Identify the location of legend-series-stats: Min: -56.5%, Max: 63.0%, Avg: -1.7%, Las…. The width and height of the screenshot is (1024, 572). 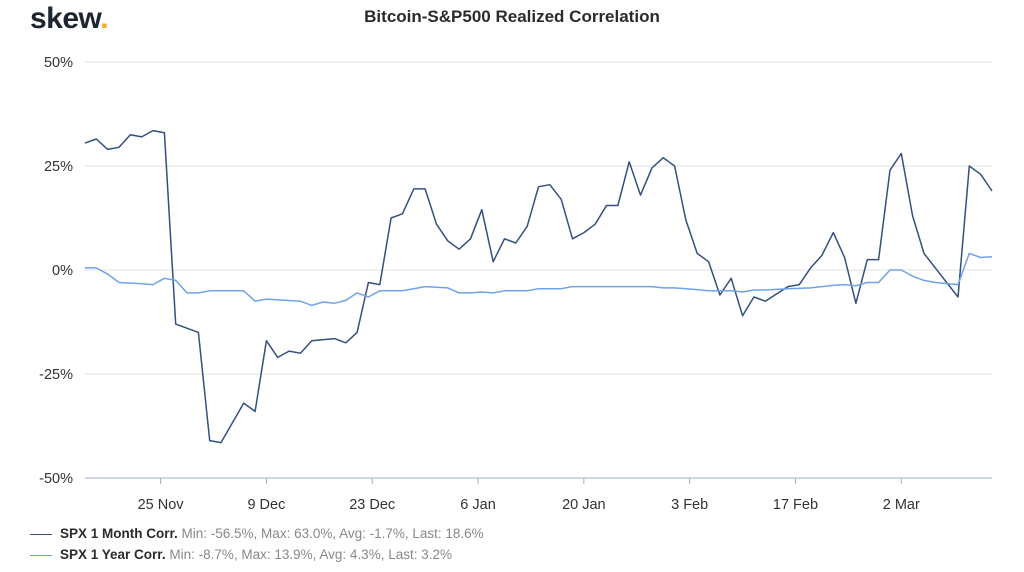
(332, 533).